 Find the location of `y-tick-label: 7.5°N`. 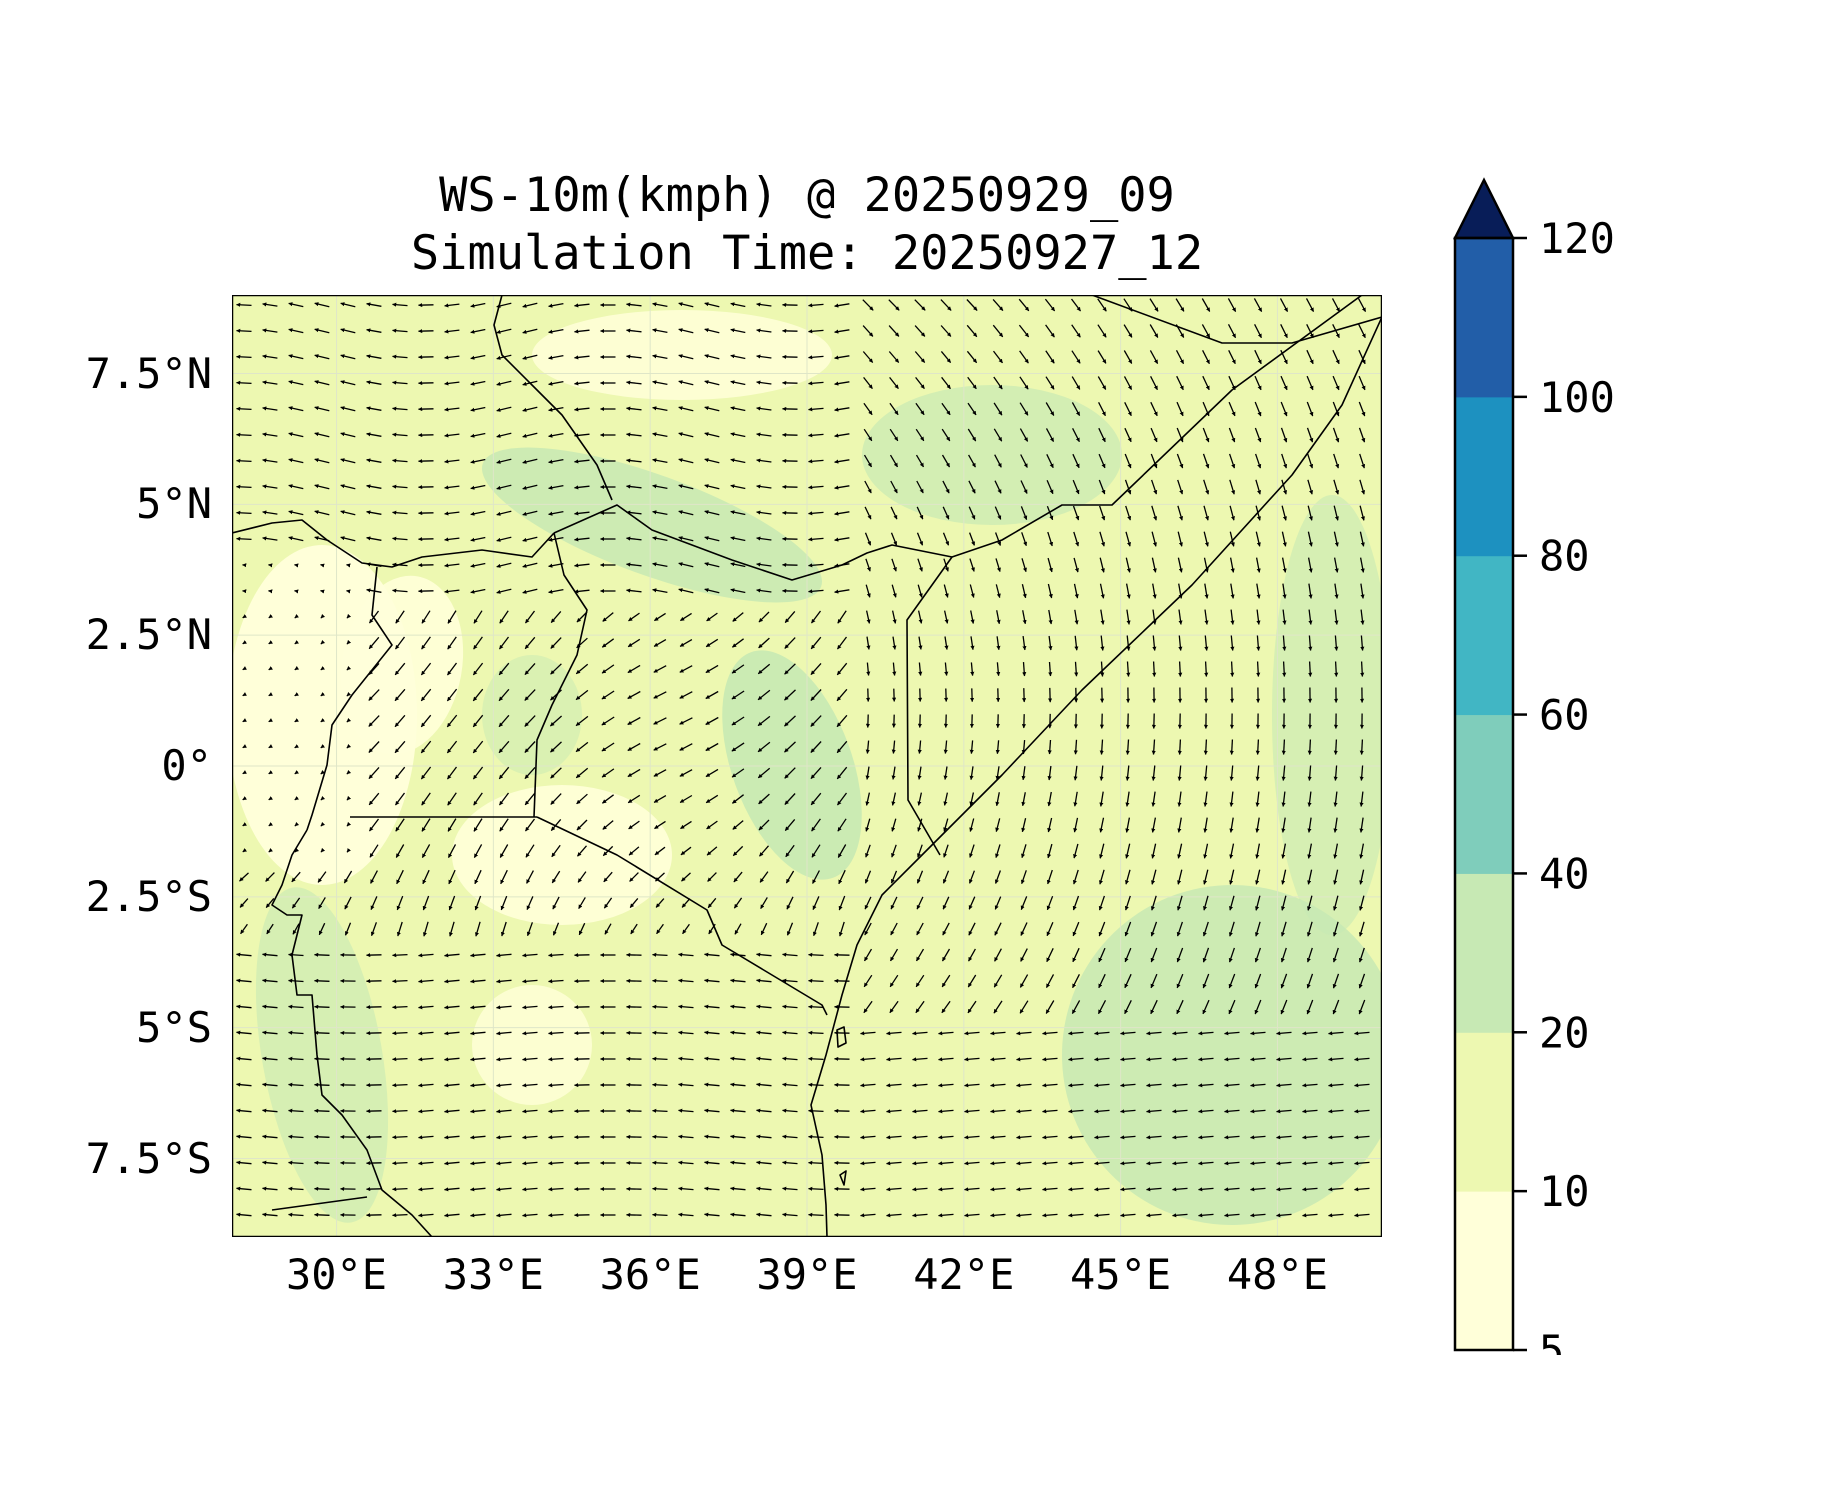

y-tick-label: 7.5°N is located at coordinates (148, 373).